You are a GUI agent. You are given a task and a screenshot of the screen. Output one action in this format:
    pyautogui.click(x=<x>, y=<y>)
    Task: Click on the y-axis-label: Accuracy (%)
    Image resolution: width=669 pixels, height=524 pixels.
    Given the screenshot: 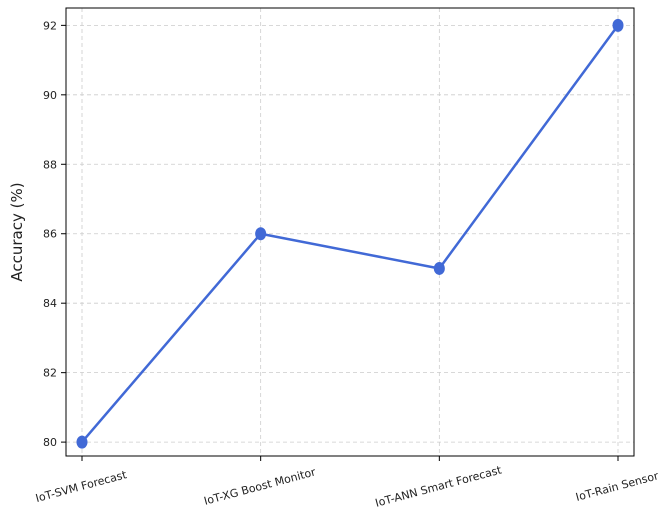 What is the action you would take?
    pyautogui.click(x=17, y=231)
    